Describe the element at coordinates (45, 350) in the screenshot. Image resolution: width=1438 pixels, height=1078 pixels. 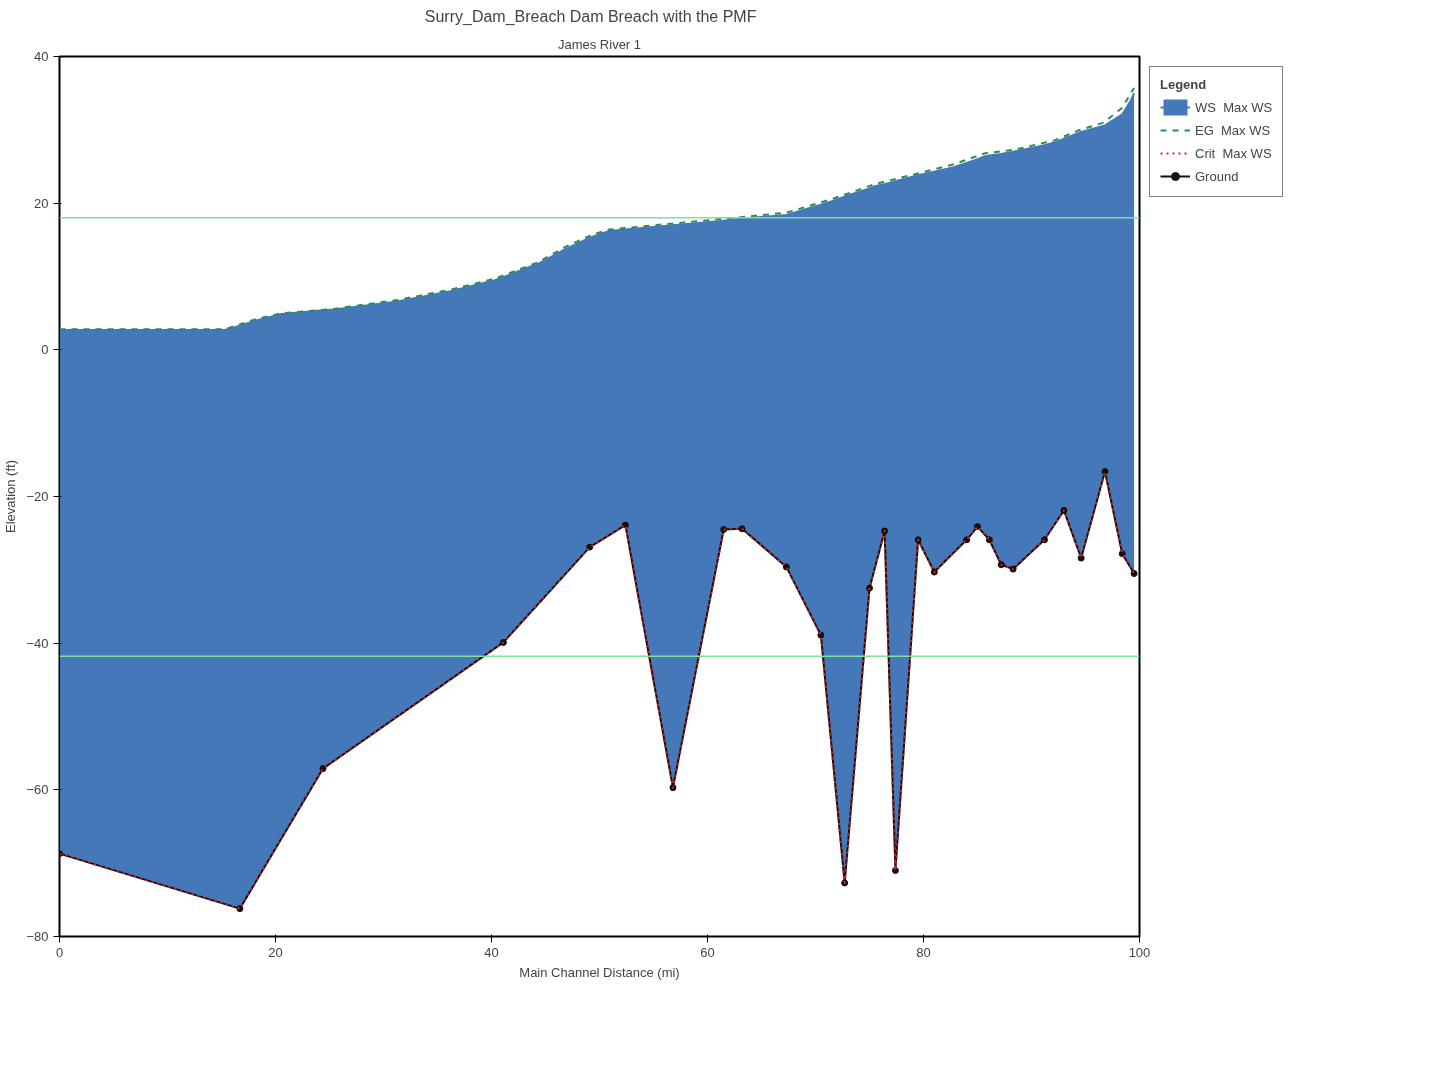
I see `y-tick-label: 0` at that location.